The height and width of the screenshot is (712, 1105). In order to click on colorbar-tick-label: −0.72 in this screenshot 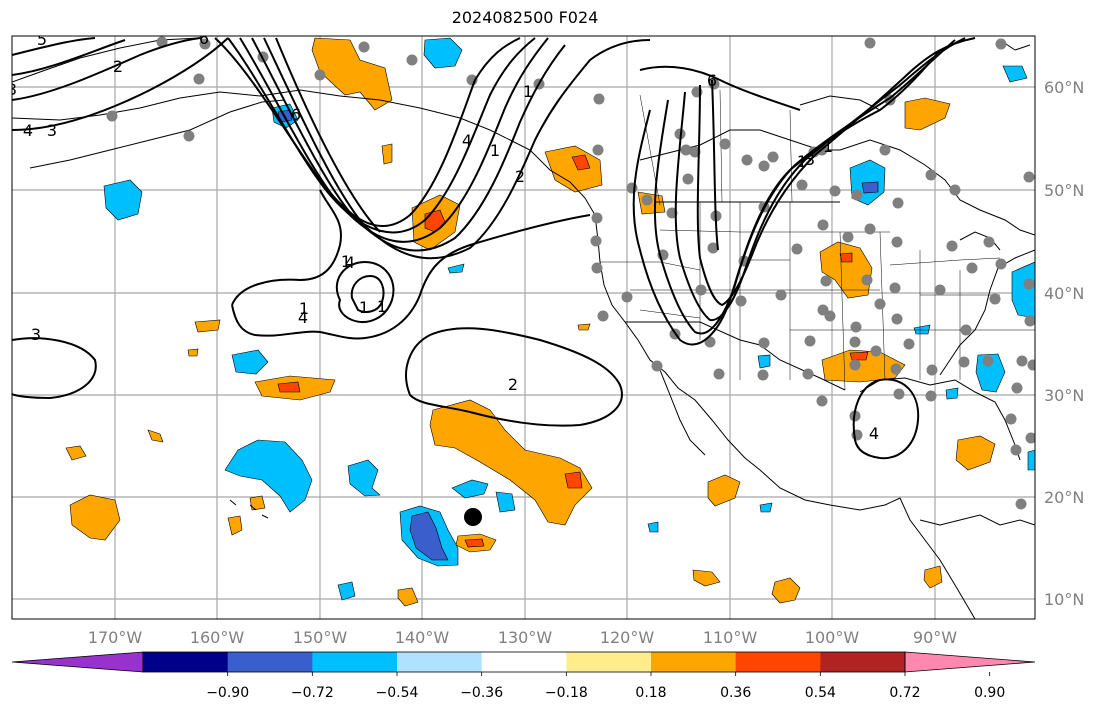, I will do `click(312, 693)`.